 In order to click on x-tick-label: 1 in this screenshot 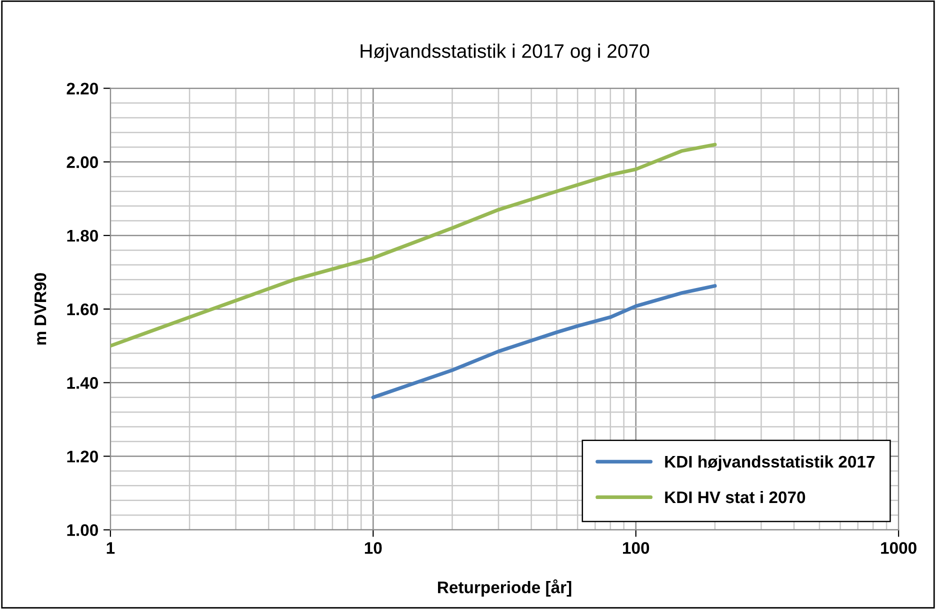, I will do `click(110, 548)`.